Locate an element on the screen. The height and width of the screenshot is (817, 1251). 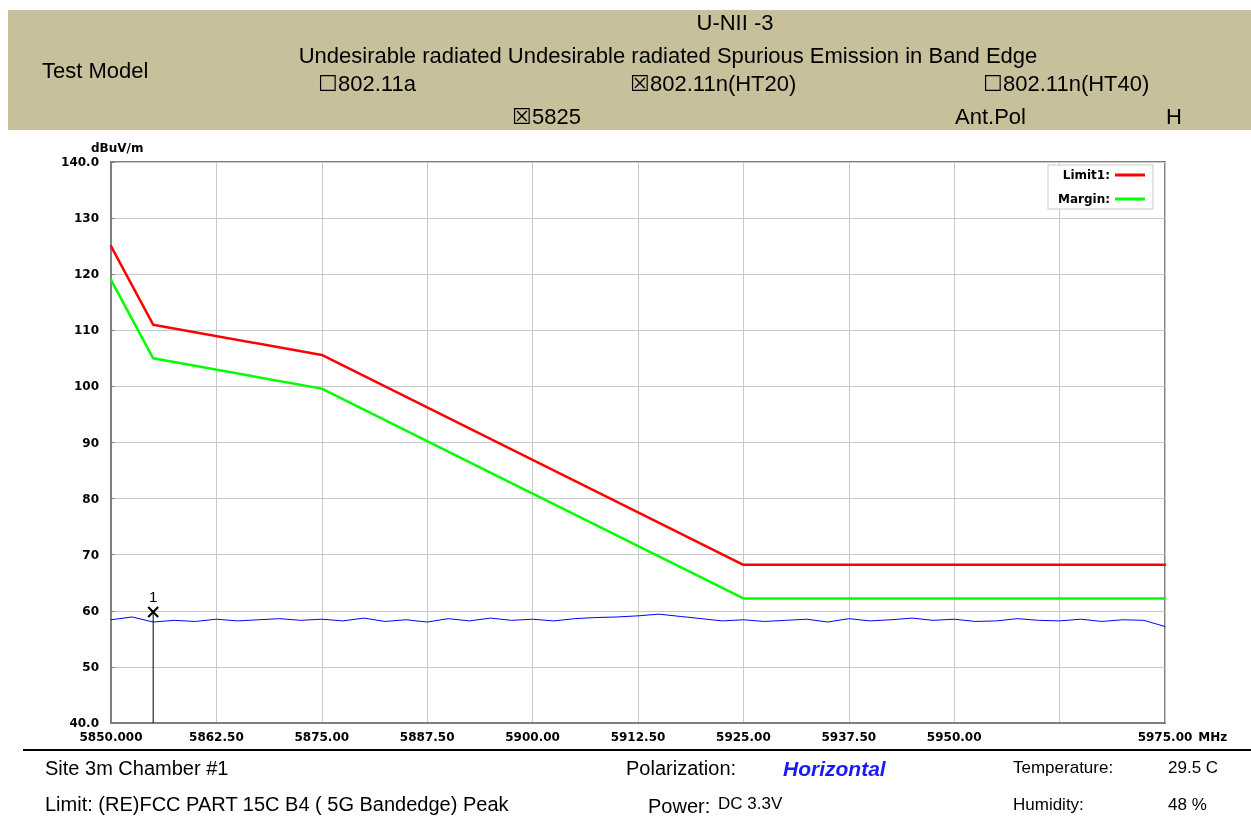
chart-title: U-NII -3 is located at coordinates (735, 22).